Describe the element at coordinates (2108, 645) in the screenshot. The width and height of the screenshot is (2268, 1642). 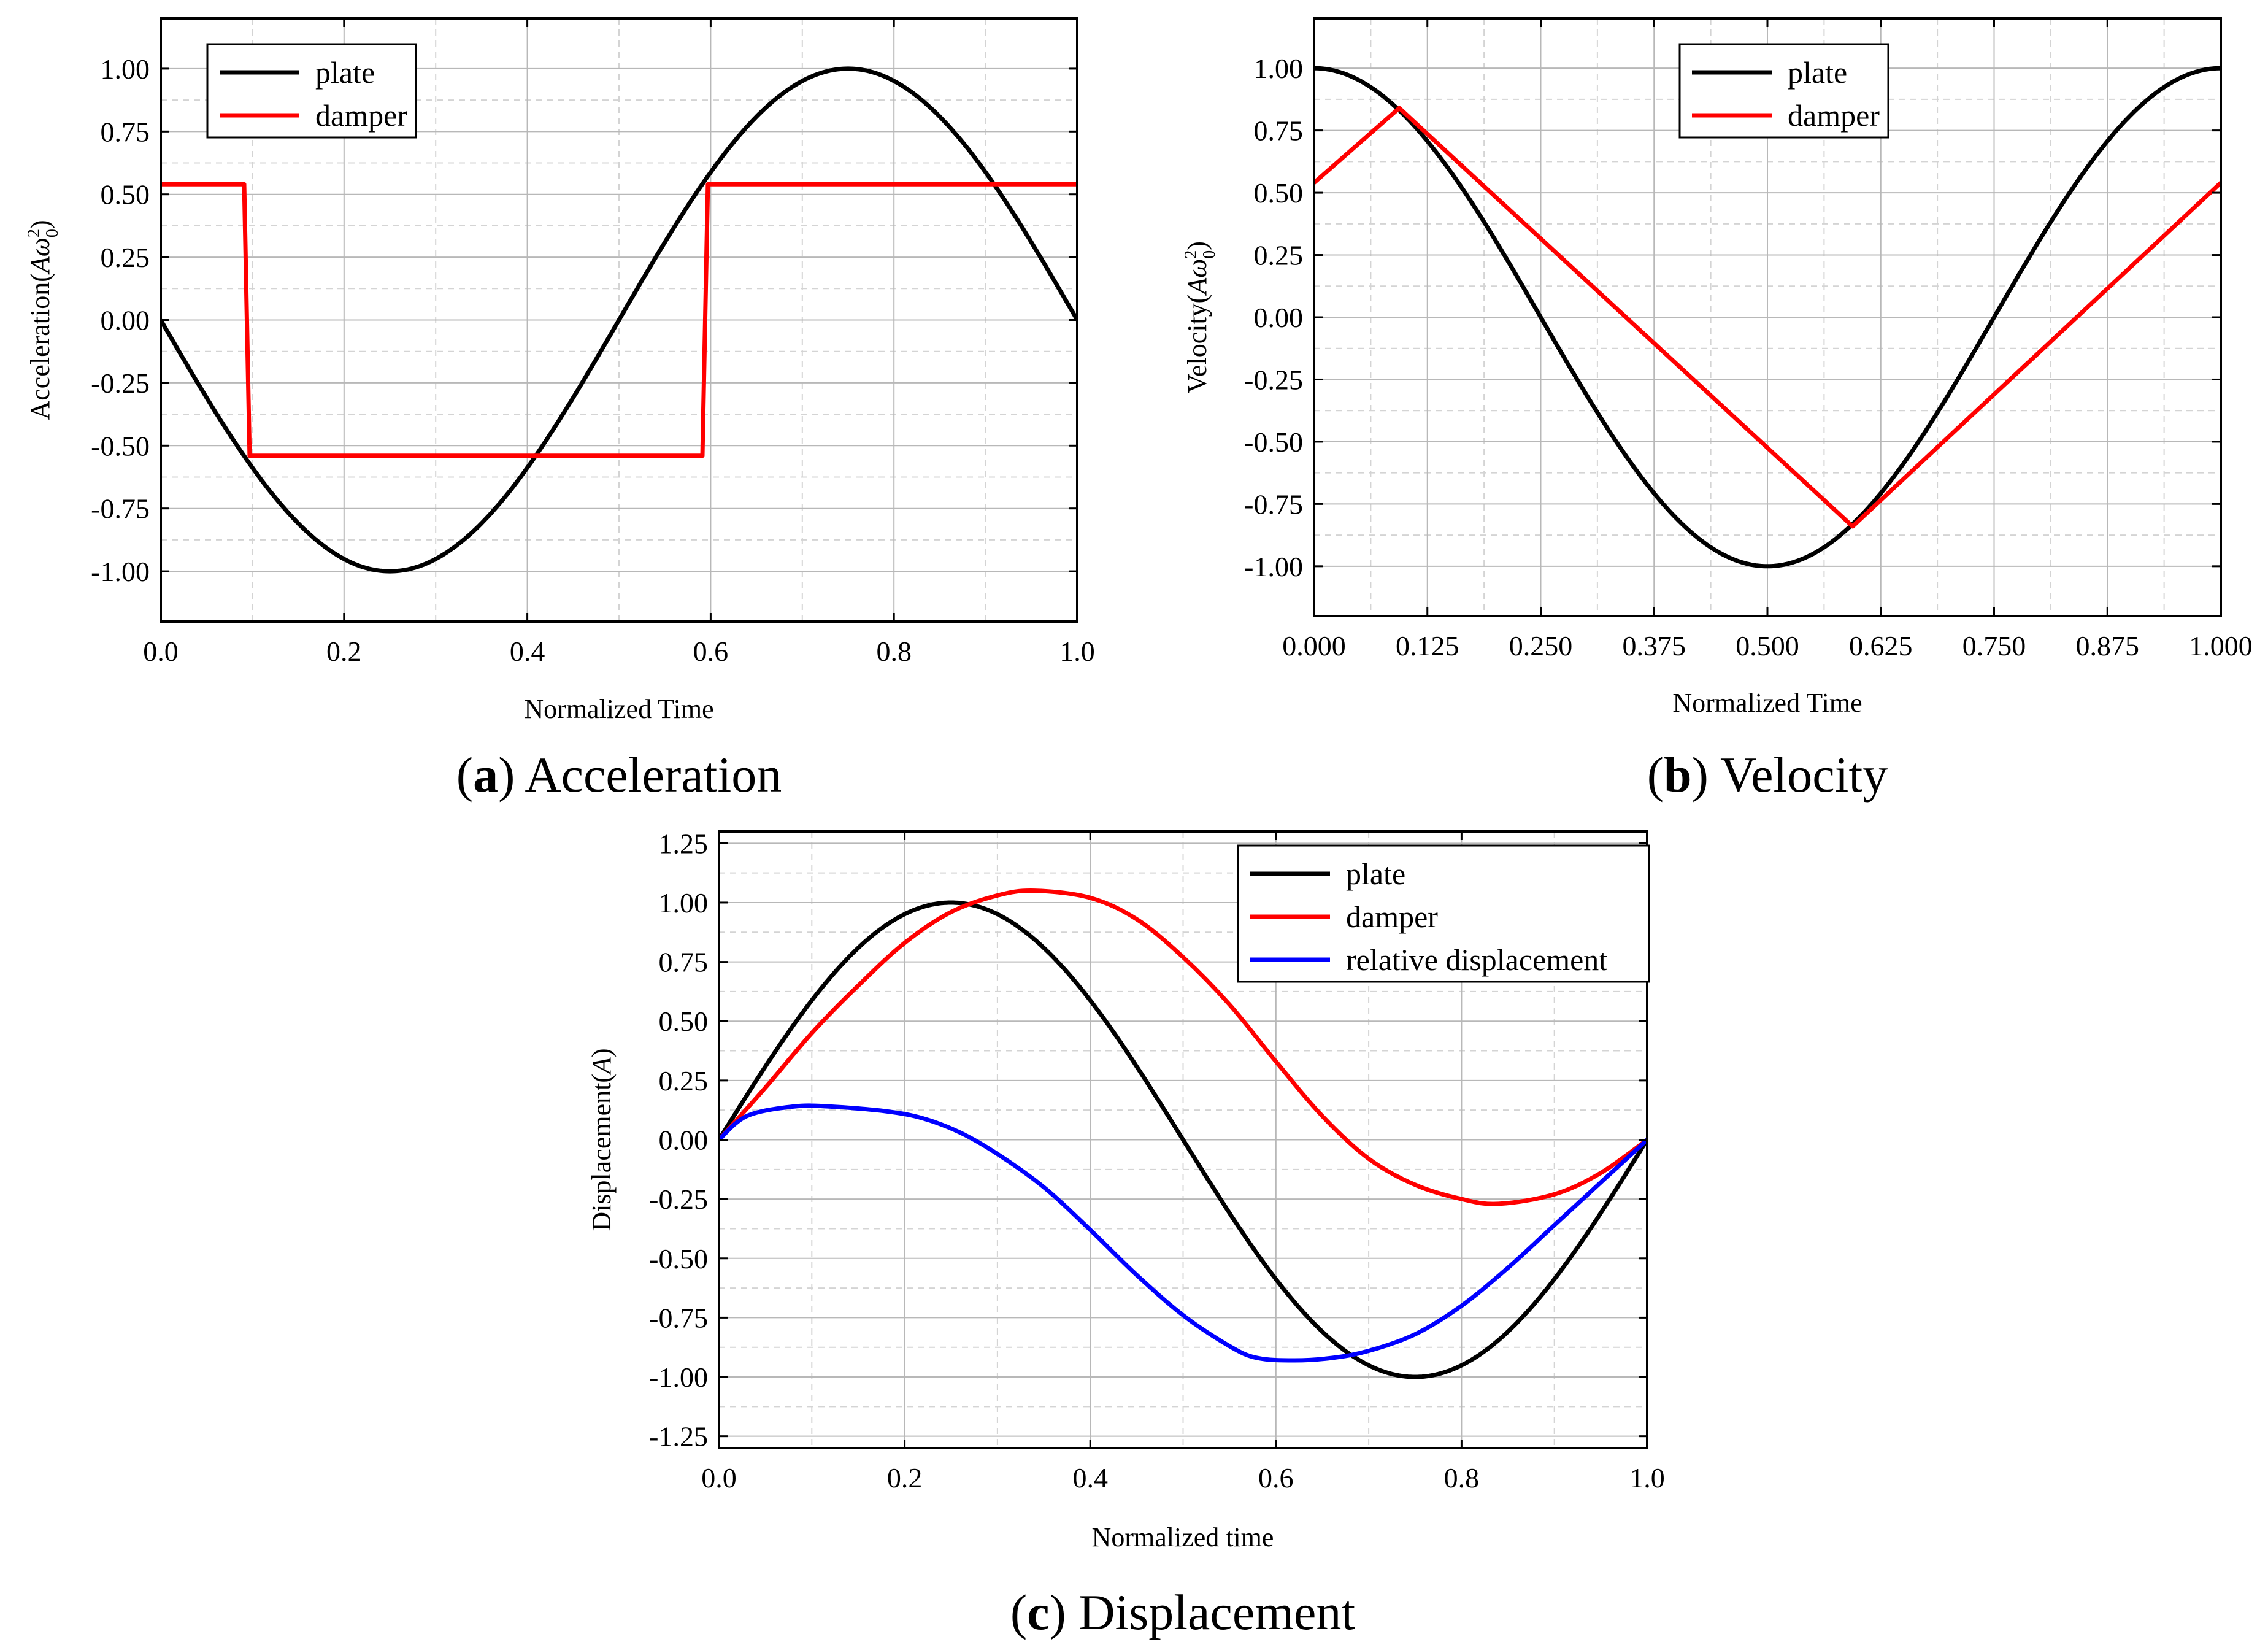
I see `x-tick-label: 0.875` at that location.